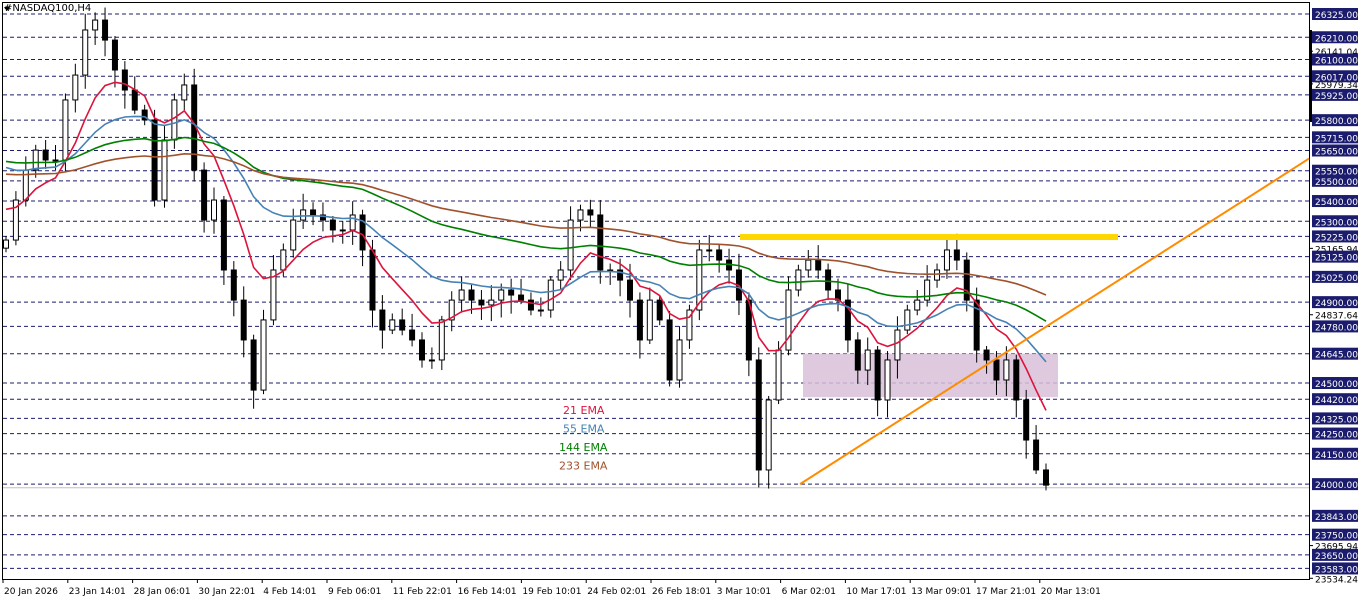  What do you see at coordinates (1336, 223) in the screenshot?
I see `level-price-label: 25300.00` at bounding box center [1336, 223].